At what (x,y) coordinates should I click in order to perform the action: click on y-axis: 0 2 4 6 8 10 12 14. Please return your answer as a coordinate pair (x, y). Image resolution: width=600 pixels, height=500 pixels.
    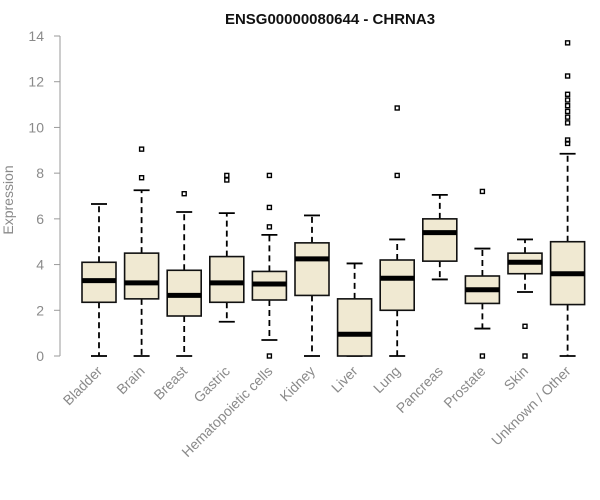
    Looking at the image, I should click on (44, 196).